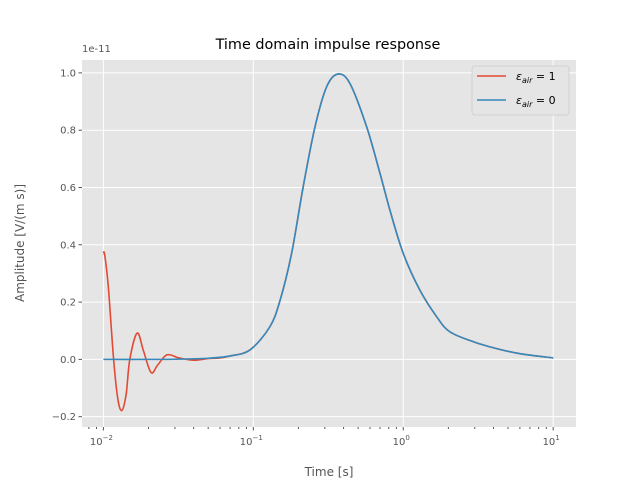 This screenshot has height=480, width=640. Describe the element at coordinates (329, 472) in the screenshot. I see `x-axis-label: Time [s]` at that location.